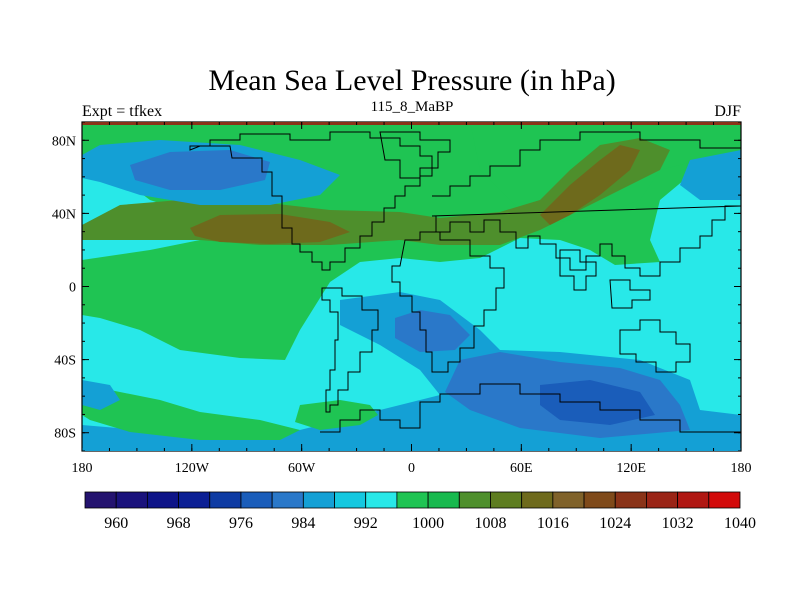  What do you see at coordinates (448, 302) in the screenshot?
I see `coastline-africa` at bounding box center [448, 302].